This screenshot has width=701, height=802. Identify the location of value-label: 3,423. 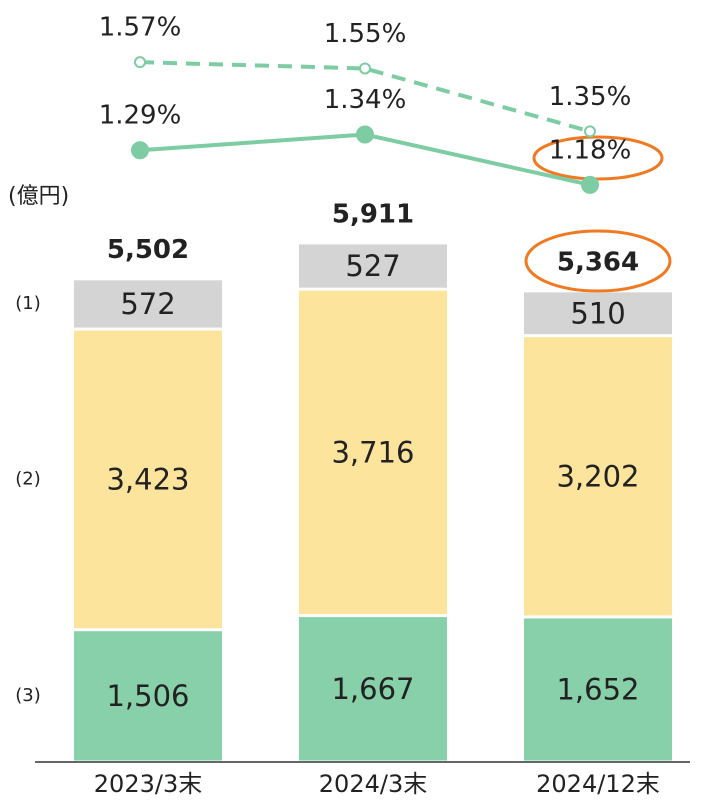
(147, 479).